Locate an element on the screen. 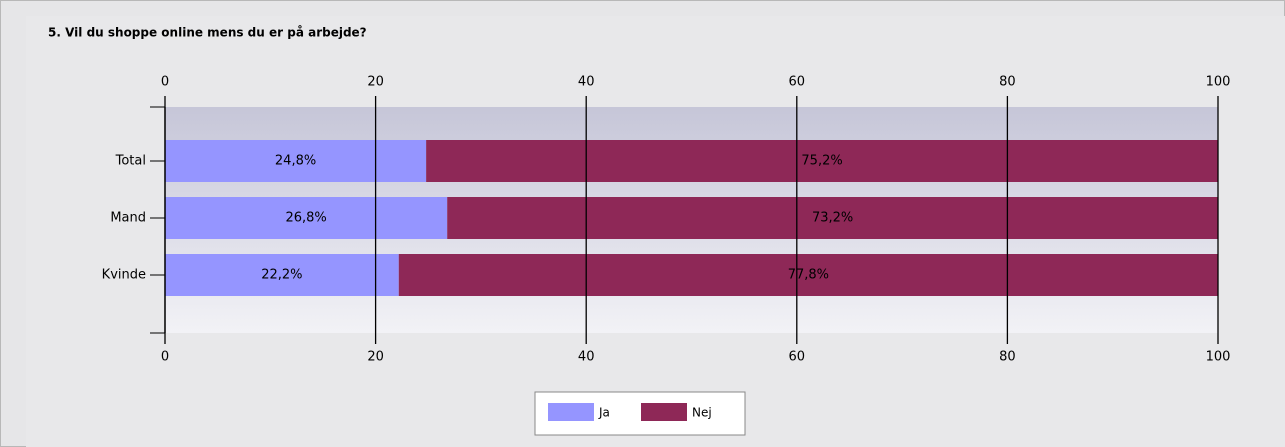  data-label: 73,2% is located at coordinates (832, 218).